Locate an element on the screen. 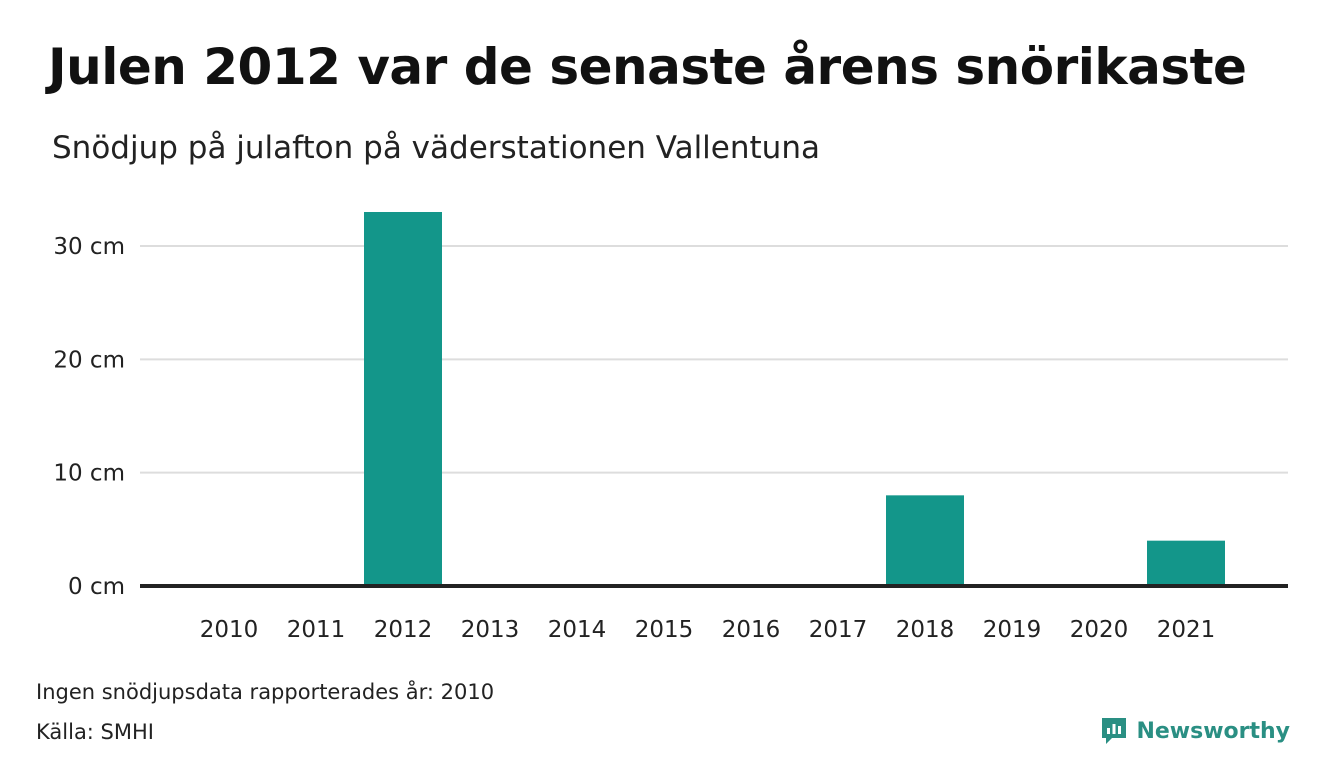 The width and height of the screenshot is (1340, 780). y-tick-label: 10 cm is located at coordinates (89, 474).